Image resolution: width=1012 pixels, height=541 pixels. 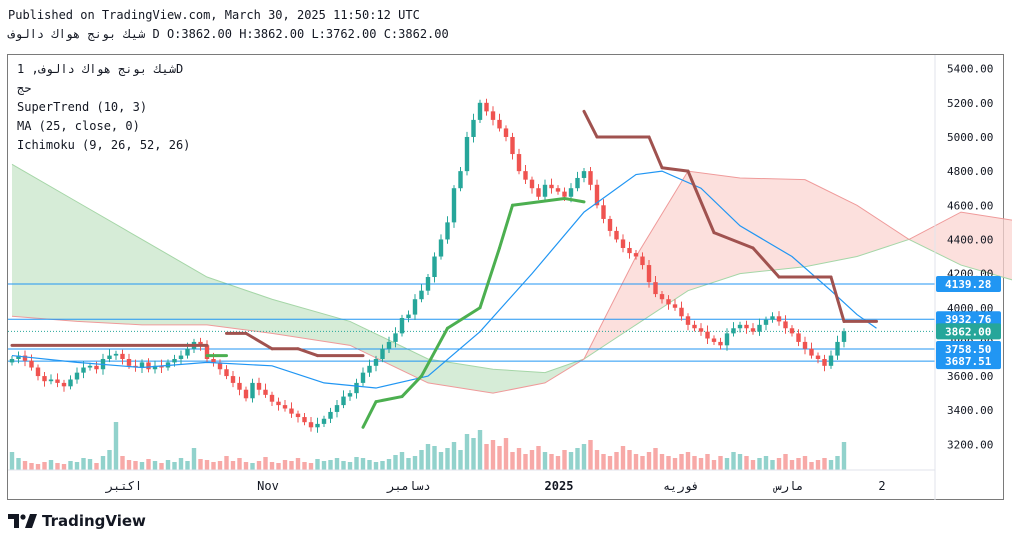 I want to click on price-label-text: 3758.50, so click(x=968, y=349).